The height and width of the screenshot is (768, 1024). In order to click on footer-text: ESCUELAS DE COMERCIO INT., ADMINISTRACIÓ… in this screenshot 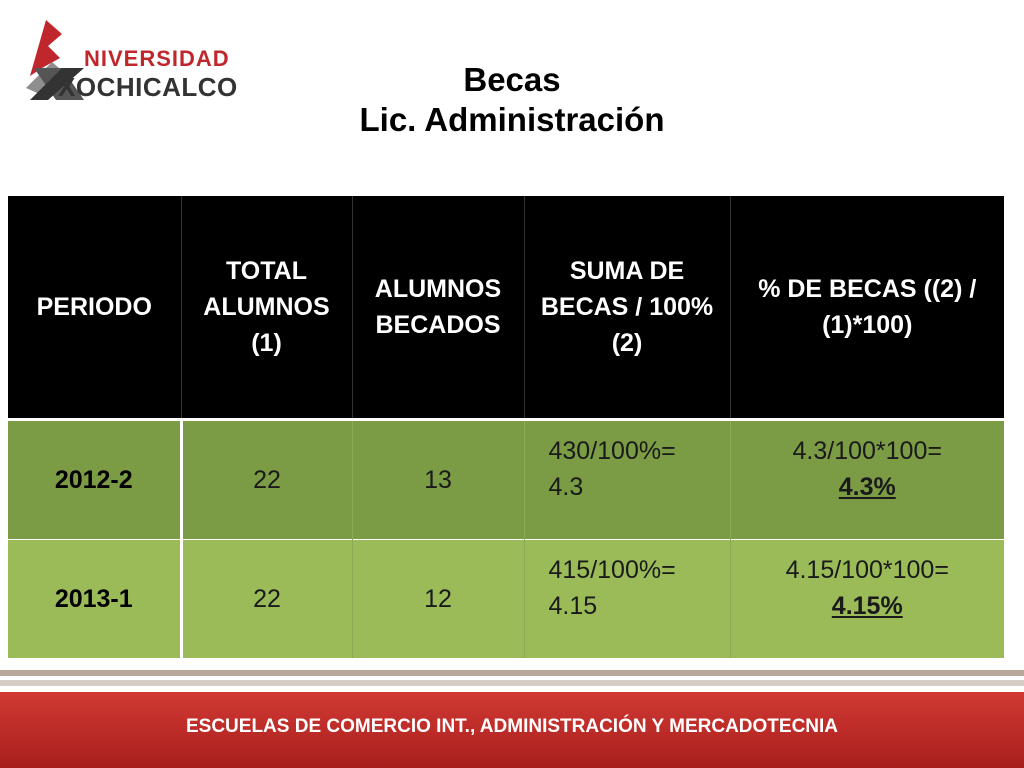, I will do `click(512, 726)`.